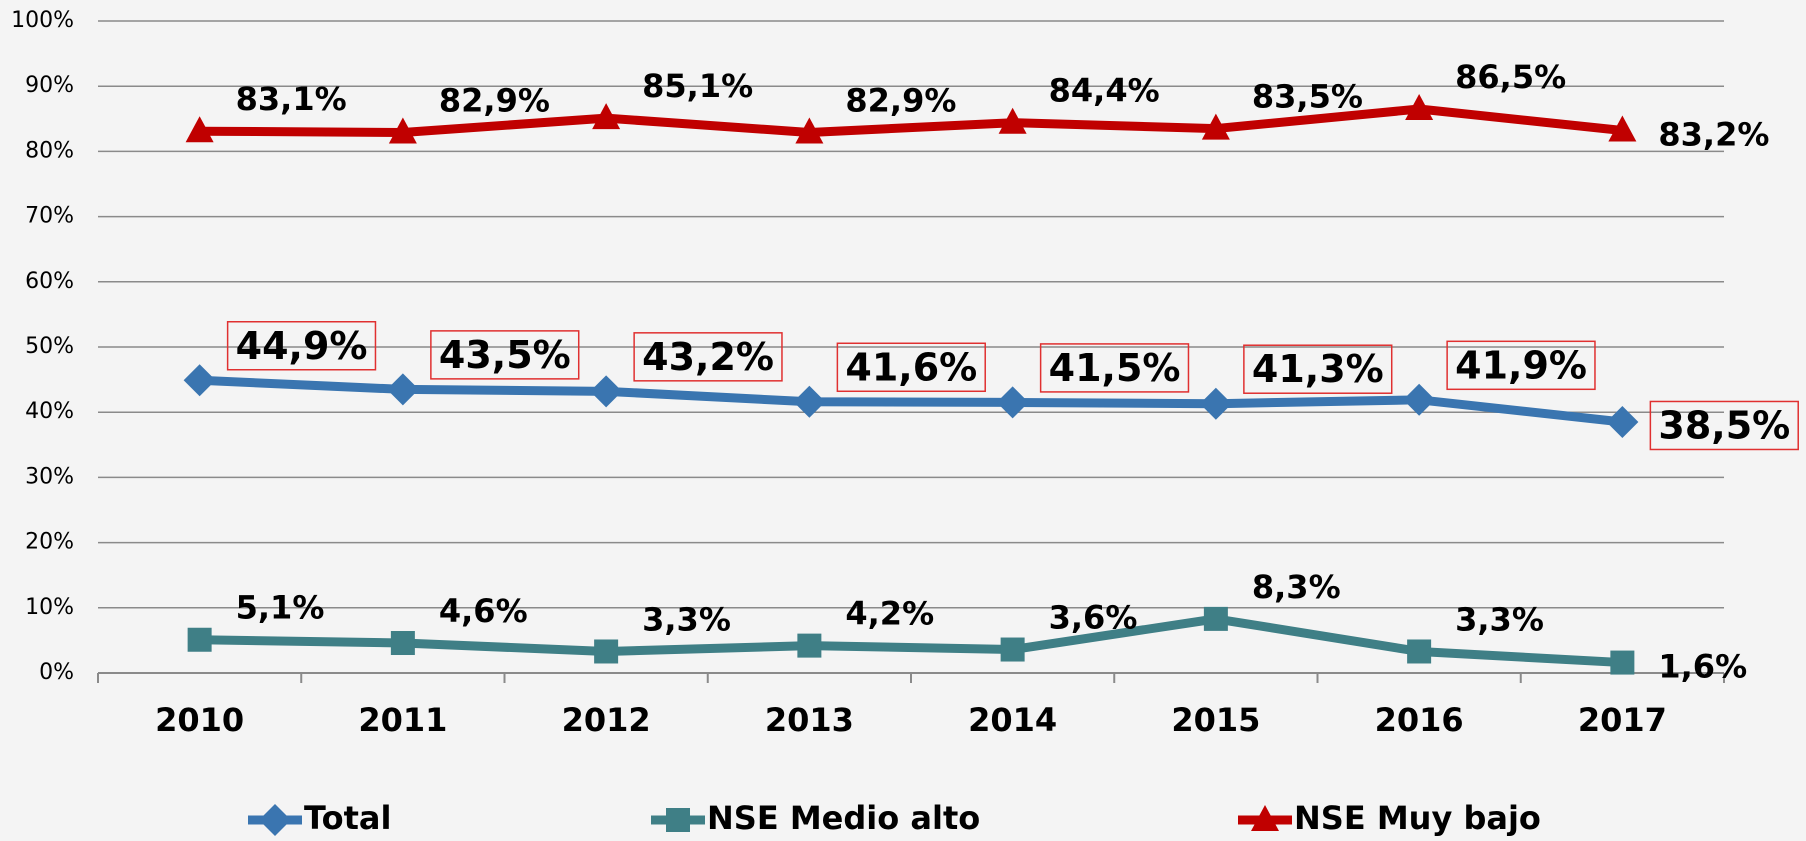 The height and width of the screenshot is (841, 1806). I want to click on data-label: 43,2%, so click(708, 357).